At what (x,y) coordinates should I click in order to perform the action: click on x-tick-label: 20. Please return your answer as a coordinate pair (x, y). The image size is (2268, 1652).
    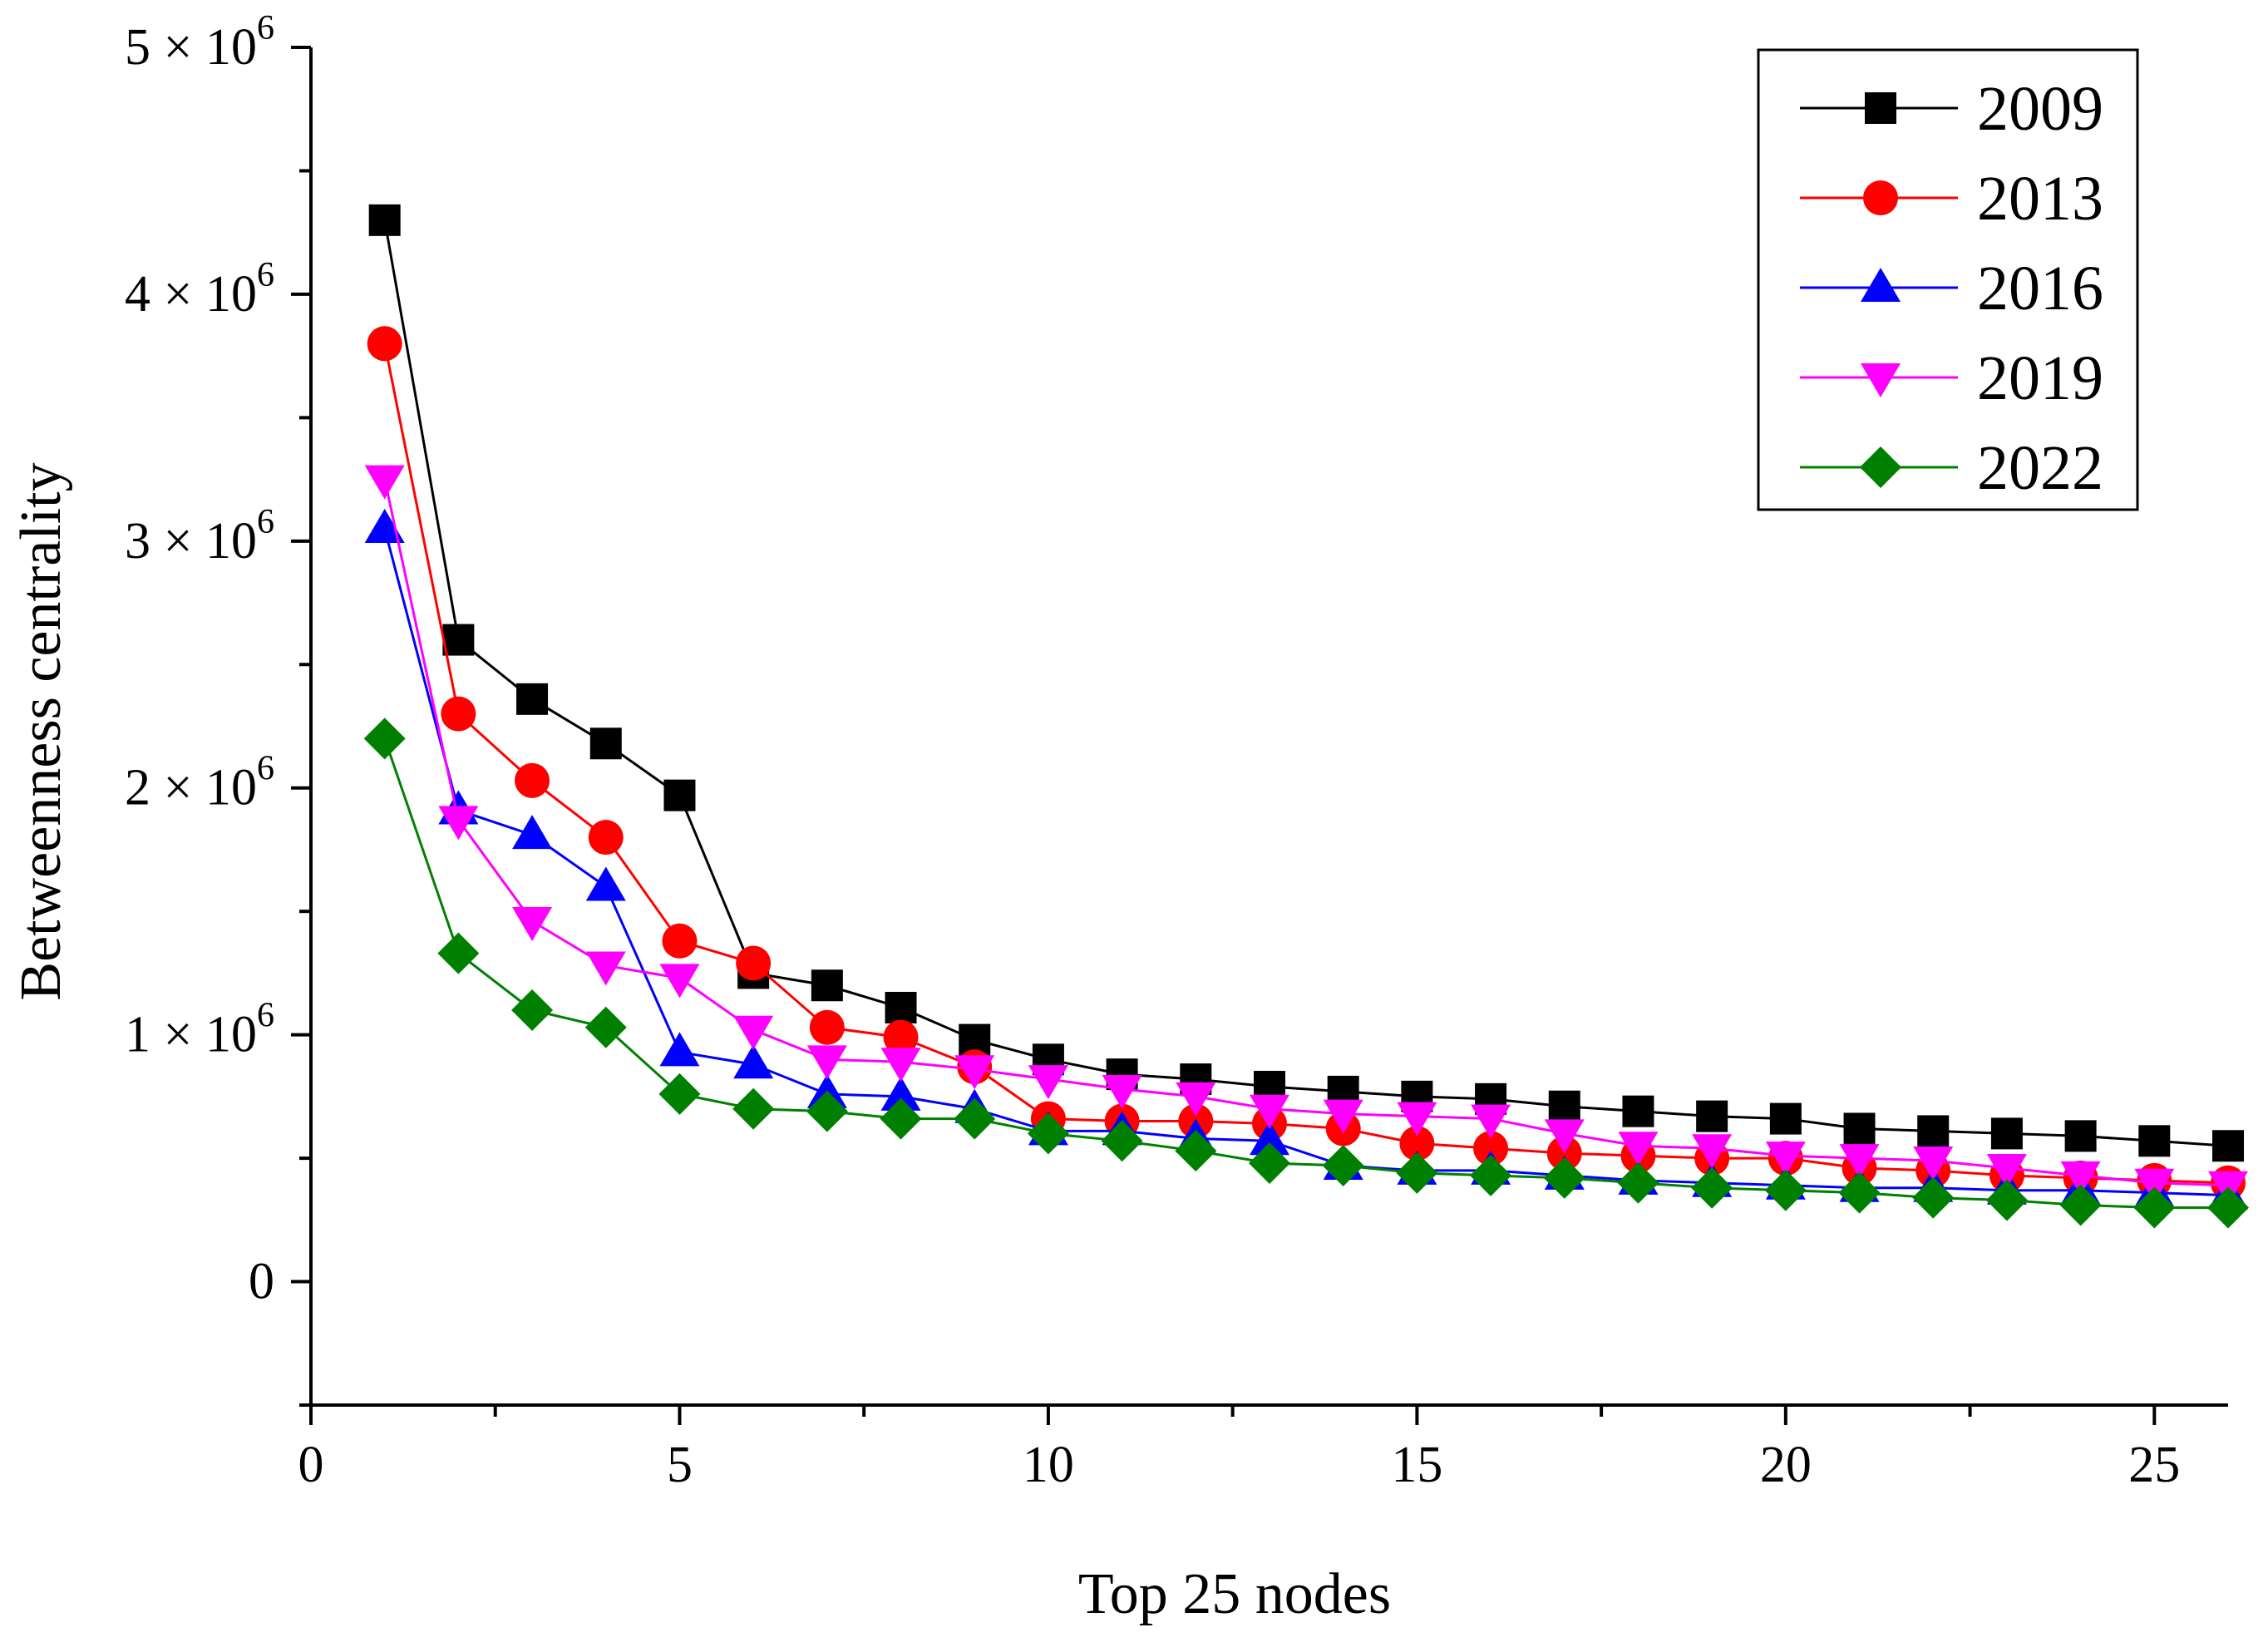
    Looking at the image, I should click on (1786, 1465).